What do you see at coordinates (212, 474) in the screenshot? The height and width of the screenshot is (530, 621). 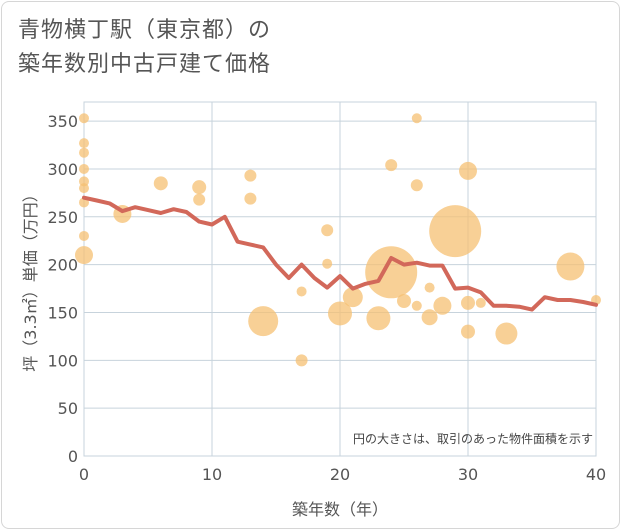 I see `x-tick-label: 10` at bounding box center [212, 474].